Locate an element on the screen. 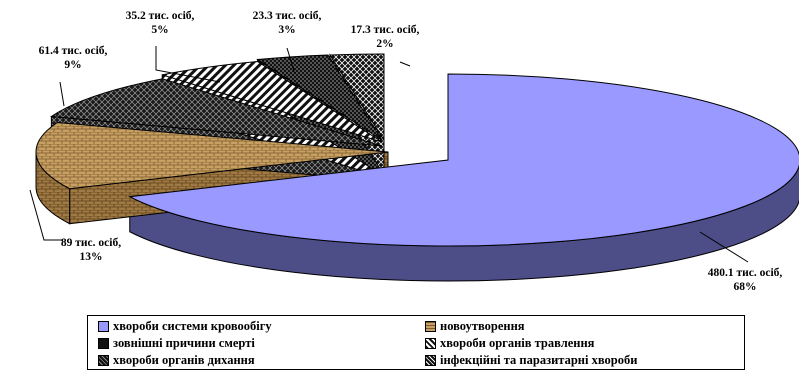 The image size is (799, 372). data-label-value-1: 89 тис. осіб, is located at coordinates (91, 243).